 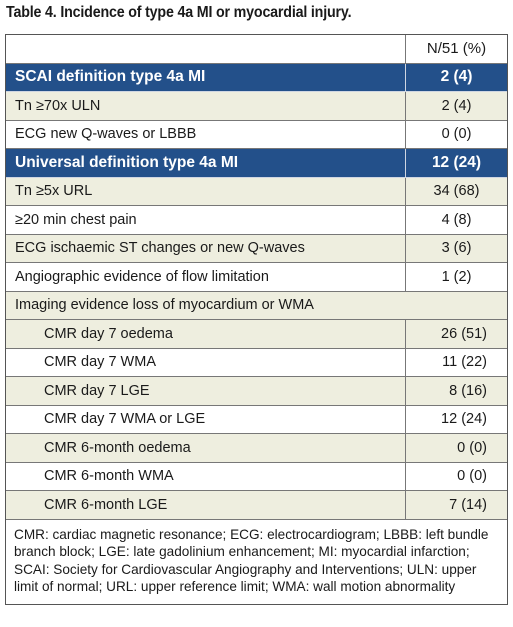 I want to click on row-value: 34 (68), so click(x=456, y=191).